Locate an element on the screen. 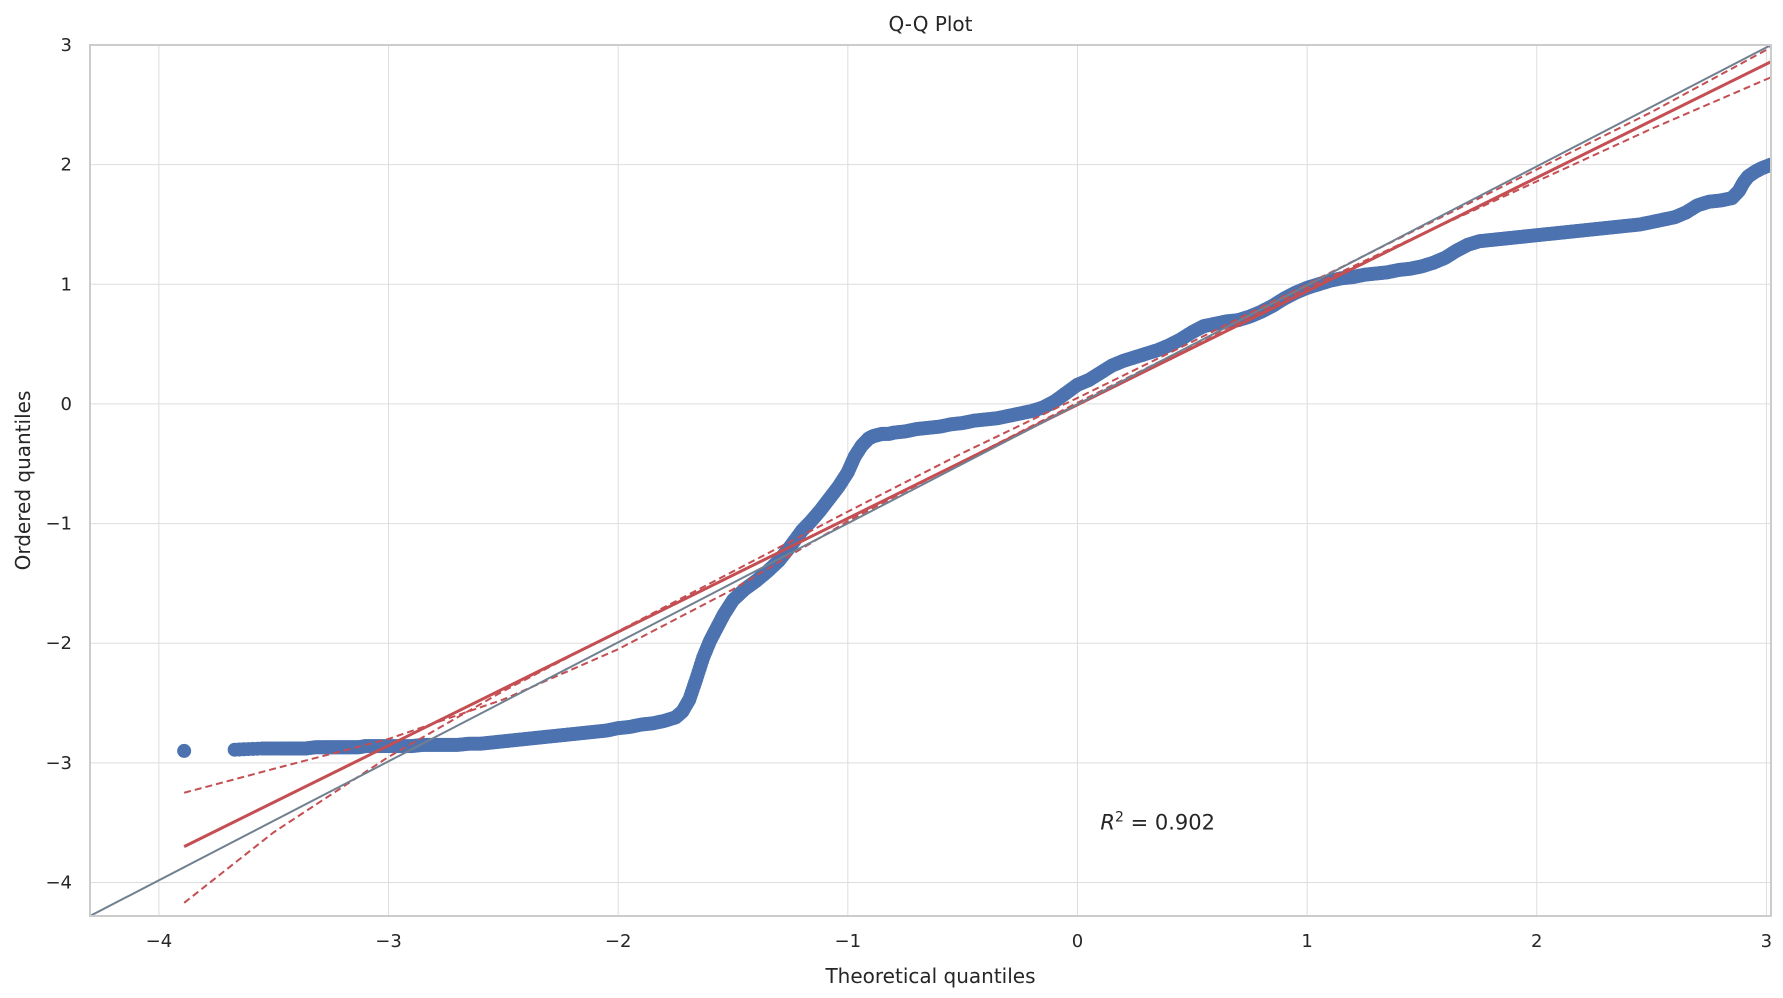  y-tick-label: 3 is located at coordinates (66, 45).